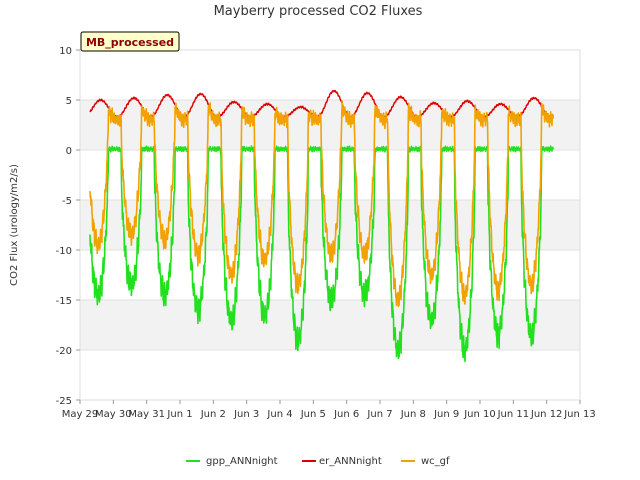 Image resolution: width=640 pixels, height=480 pixels. Describe the element at coordinates (479, 414) in the screenshot. I see `x-tick-label: Jun 10` at that location.